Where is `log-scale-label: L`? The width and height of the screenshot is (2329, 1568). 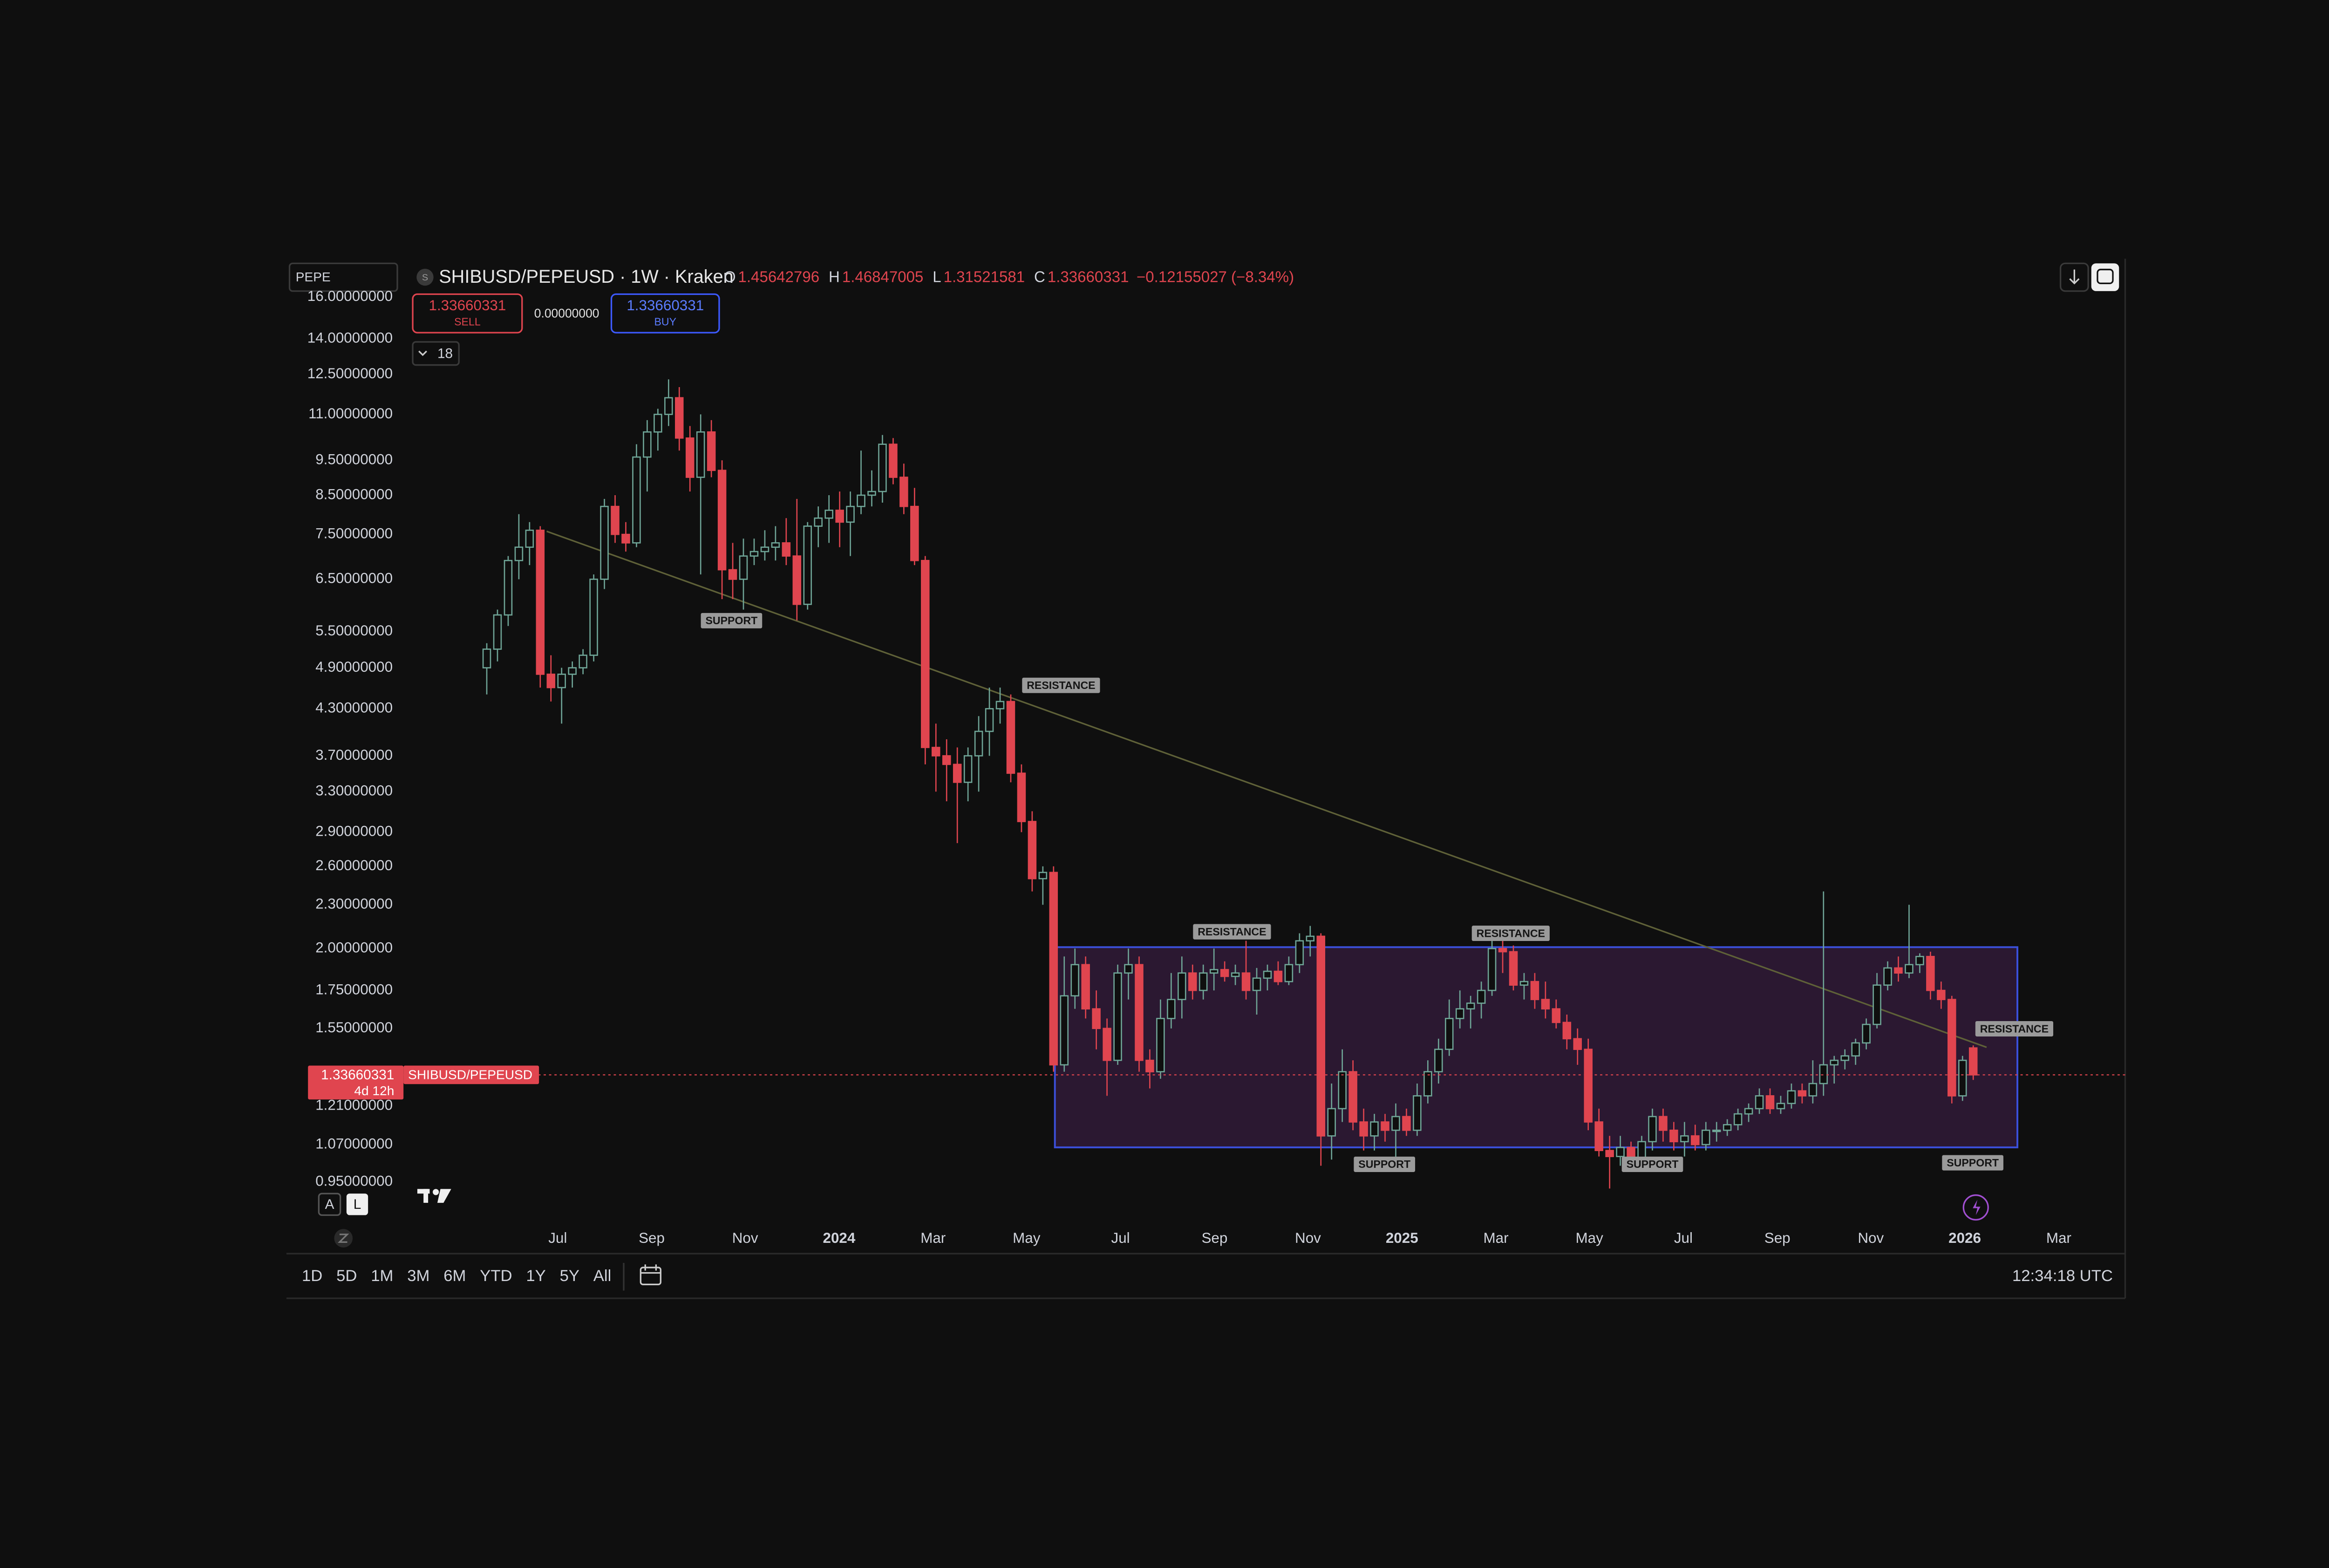
log-scale-label: L is located at coordinates (357, 1204).